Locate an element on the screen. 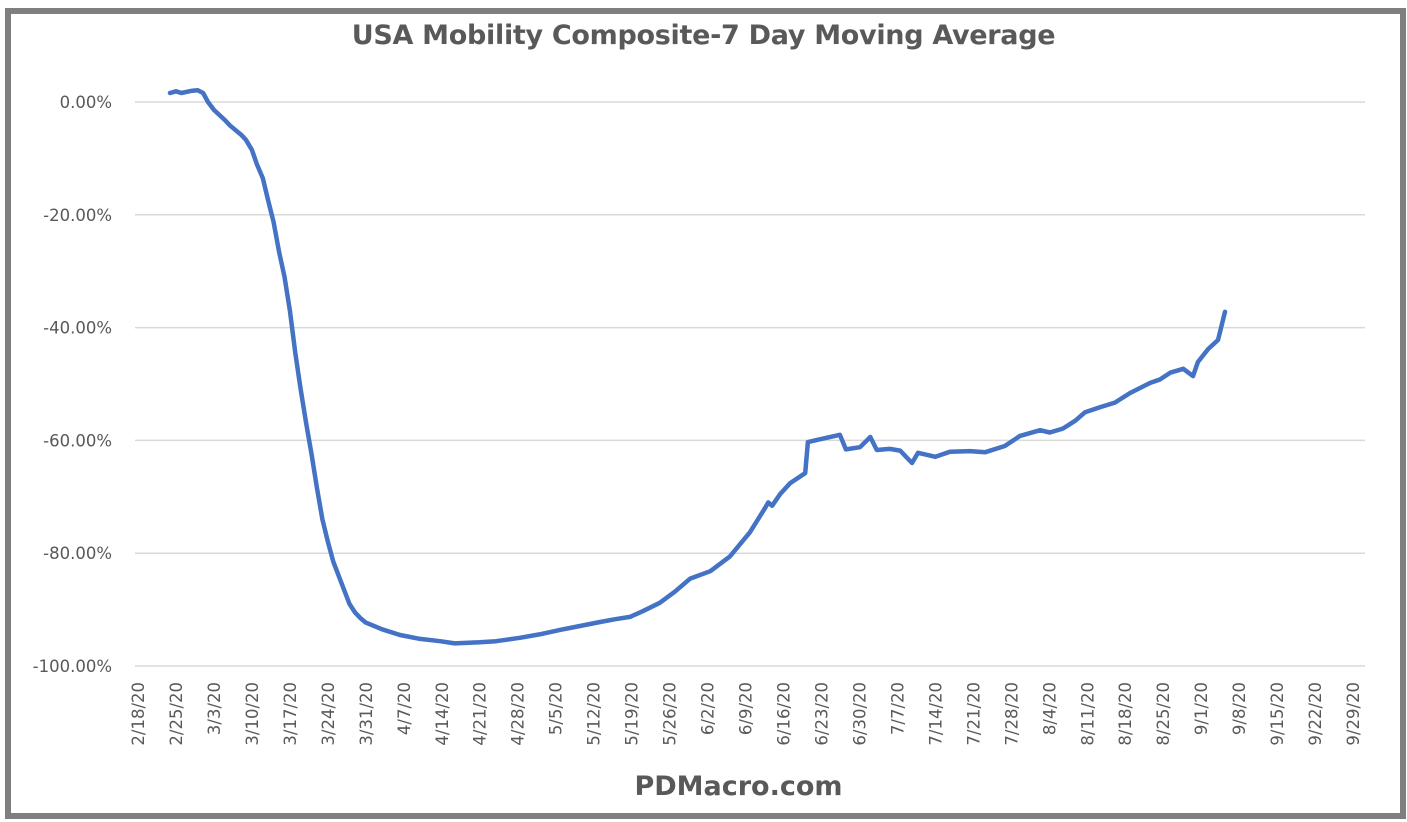 The width and height of the screenshot is (1407, 822). x-tick-label: 3/3/20 is located at coordinates (214, 708).